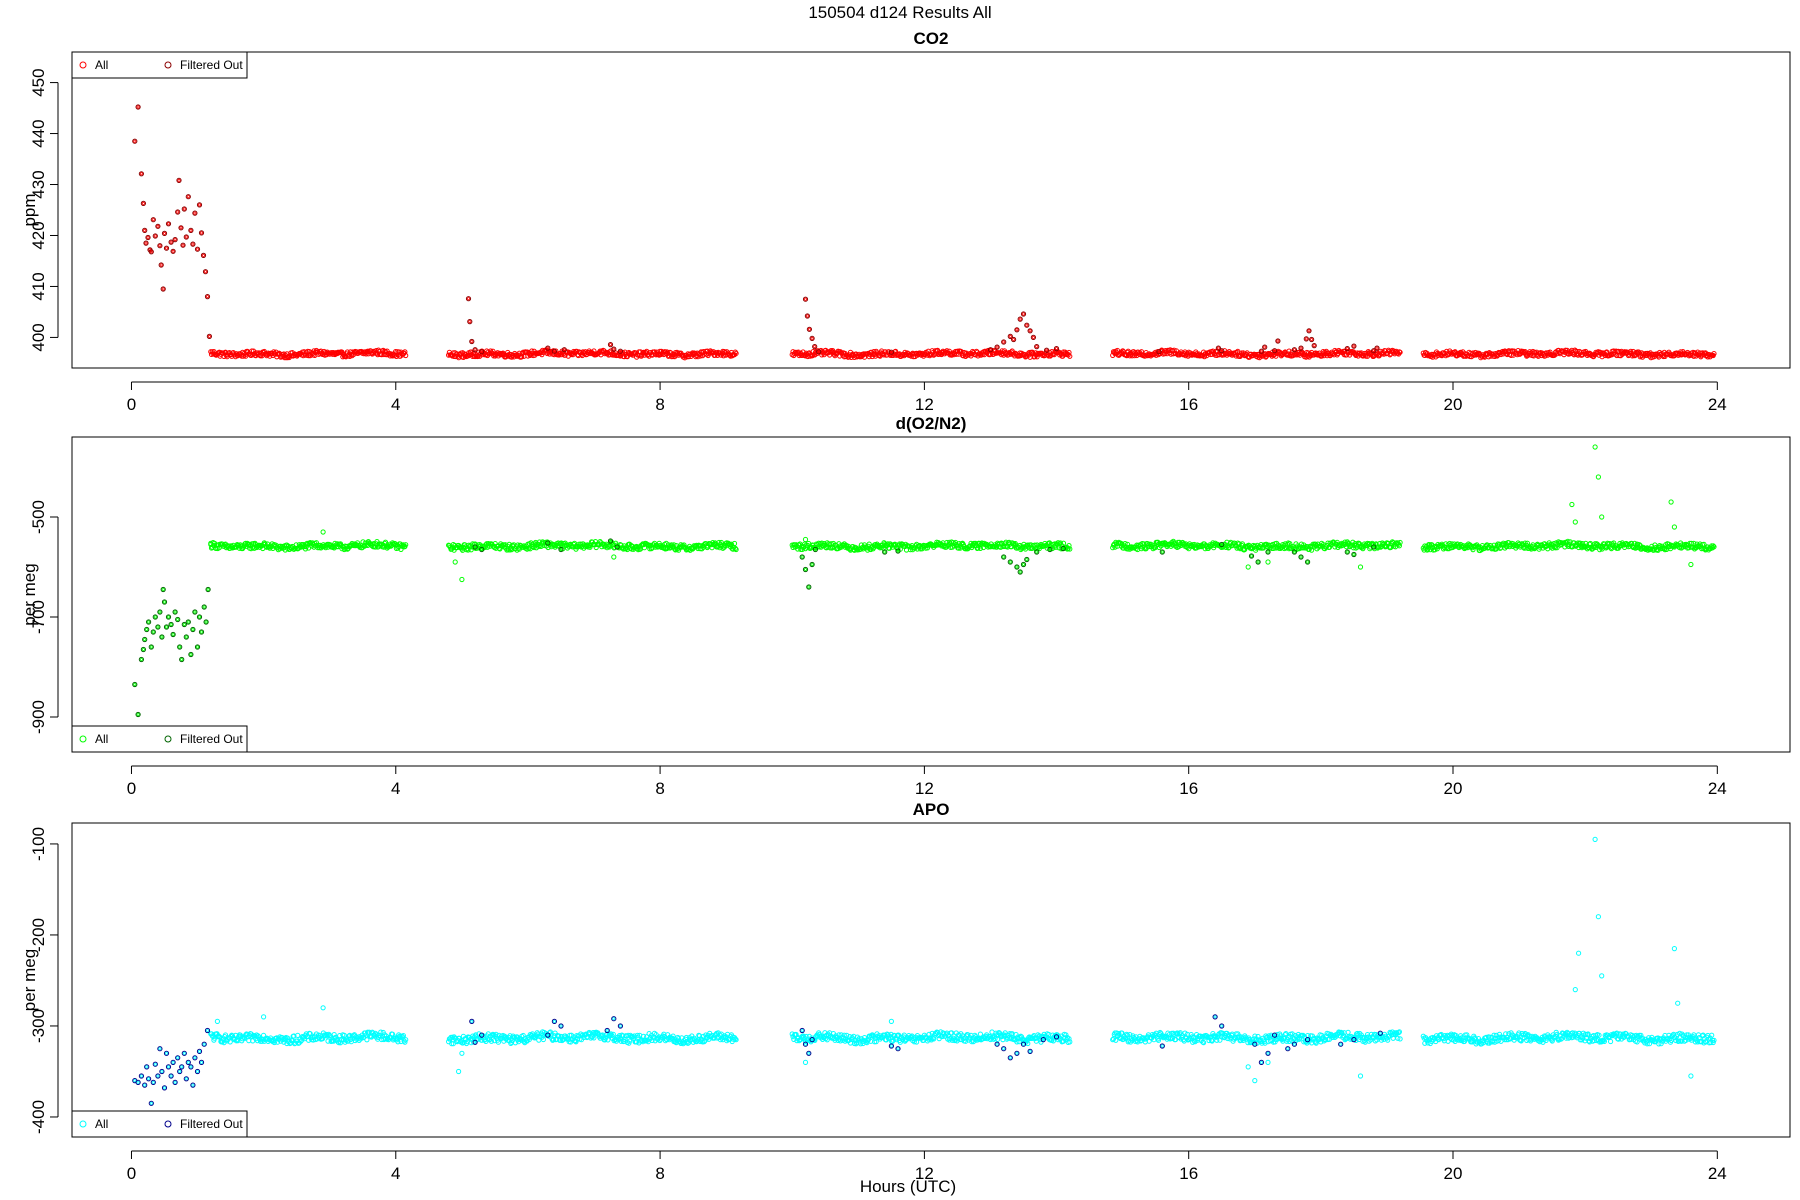  I want to click on y-axis-label: ppm, so click(29, 209).